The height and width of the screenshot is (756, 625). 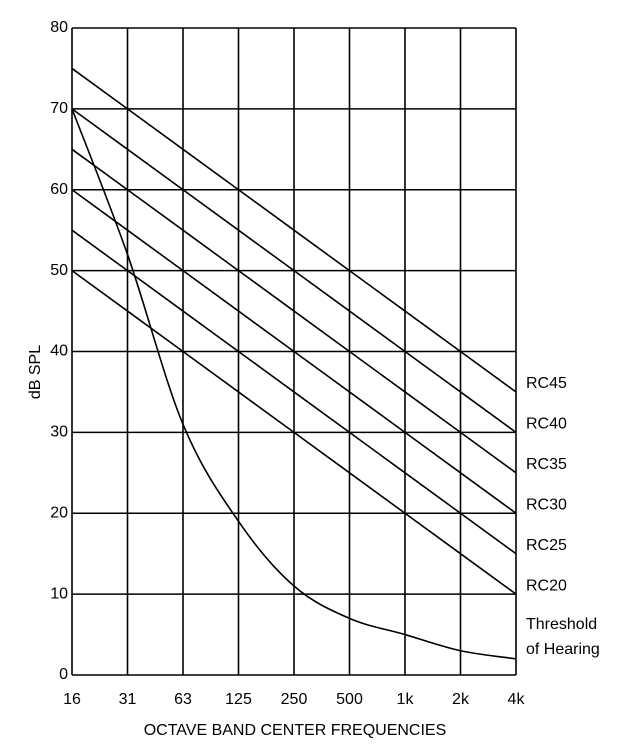 I want to click on series-label-rc30: RC30, so click(x=546, y=504).